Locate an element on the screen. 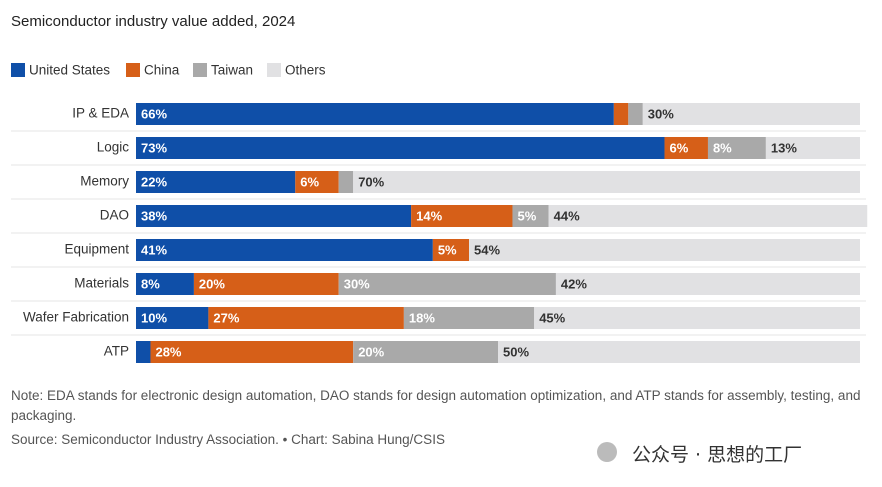 The image size is (882, 487). data-label: 70% is located at coordinates (371, 181).